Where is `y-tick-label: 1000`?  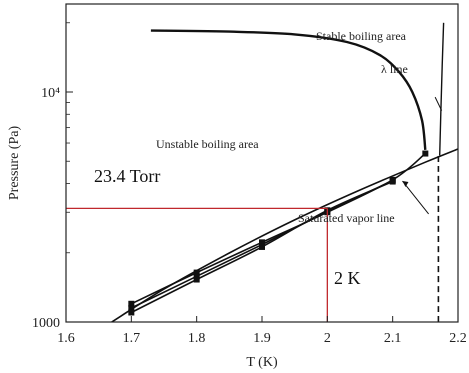 y-tick-label: 1000 is located at coordinates (46, 323).